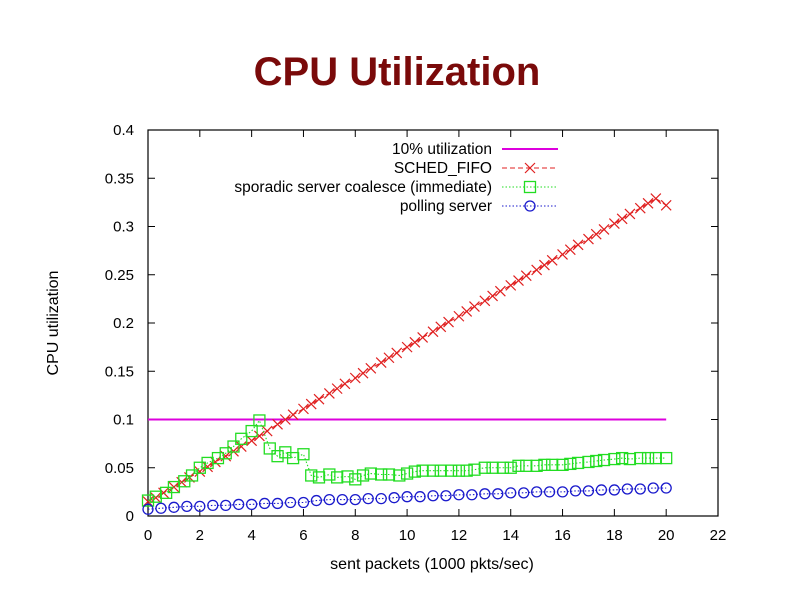 This screenshot has width=794, height=595. What do you see at coordinates (251, 535) in the screenshot?
I see `x-tick-label: 4` at bounding box center [251, 535].